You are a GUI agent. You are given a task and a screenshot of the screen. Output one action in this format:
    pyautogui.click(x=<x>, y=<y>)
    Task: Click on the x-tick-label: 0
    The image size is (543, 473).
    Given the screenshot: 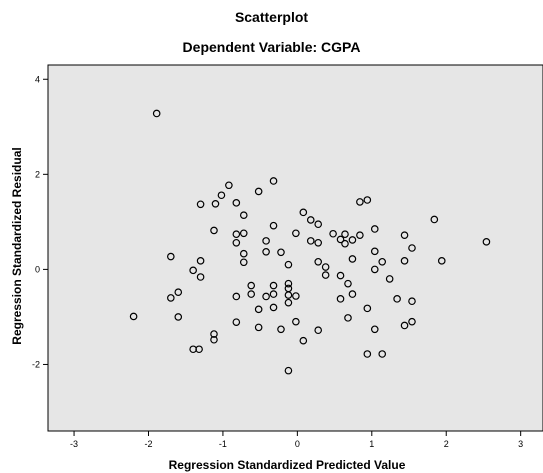 What is the action you would take?
    pyautogui.click(x=297, y=444)
    